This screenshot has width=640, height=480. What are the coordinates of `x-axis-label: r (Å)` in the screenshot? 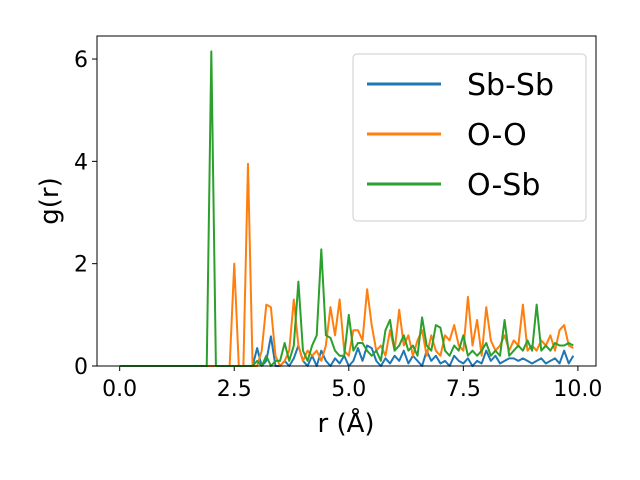 It's located at (345, 423).